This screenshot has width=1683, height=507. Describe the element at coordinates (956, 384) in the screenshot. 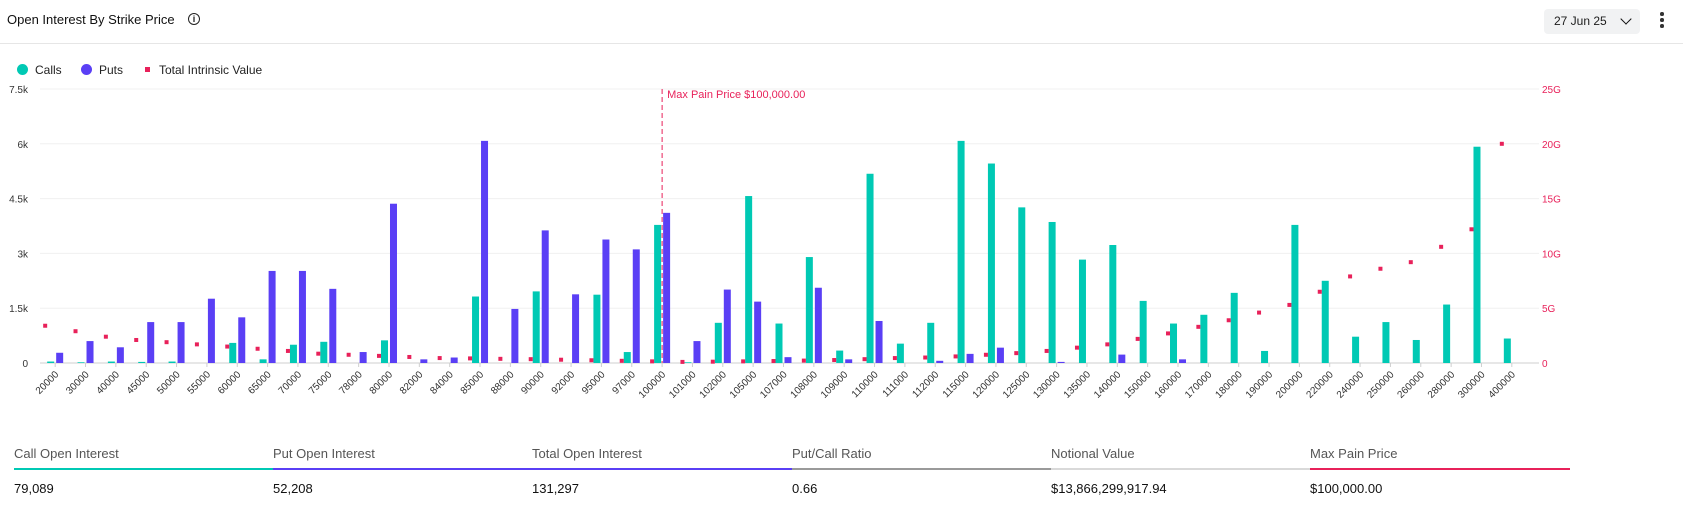

I see `x-tick-label: 115000` at that location.